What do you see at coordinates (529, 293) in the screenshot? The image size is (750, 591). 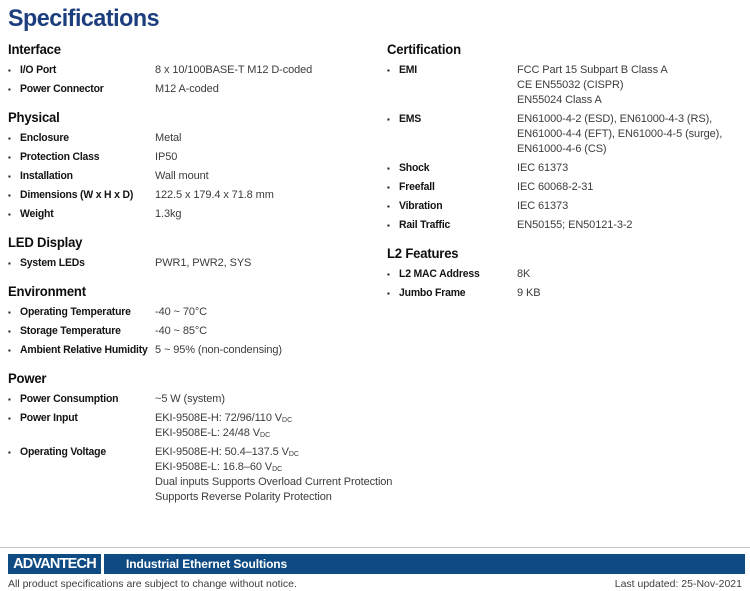 I see `value-text: 9 KB` at bounding box center [529, 293].